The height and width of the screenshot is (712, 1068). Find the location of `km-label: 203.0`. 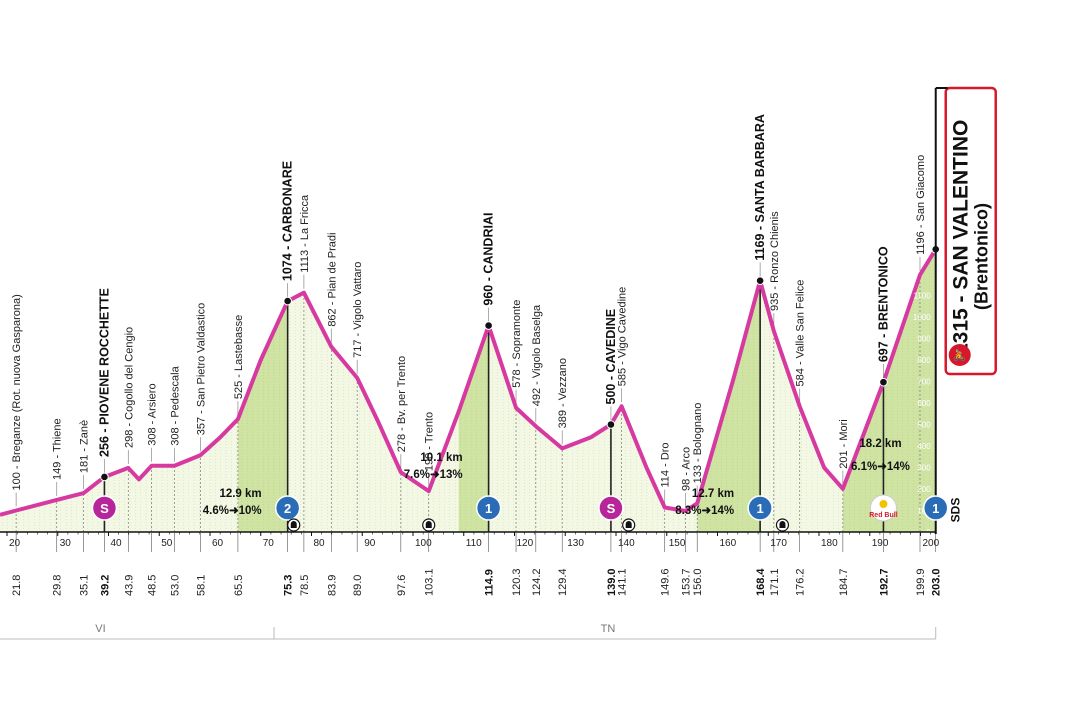

km-label: 203.0 is located at coordinates (937, 582).